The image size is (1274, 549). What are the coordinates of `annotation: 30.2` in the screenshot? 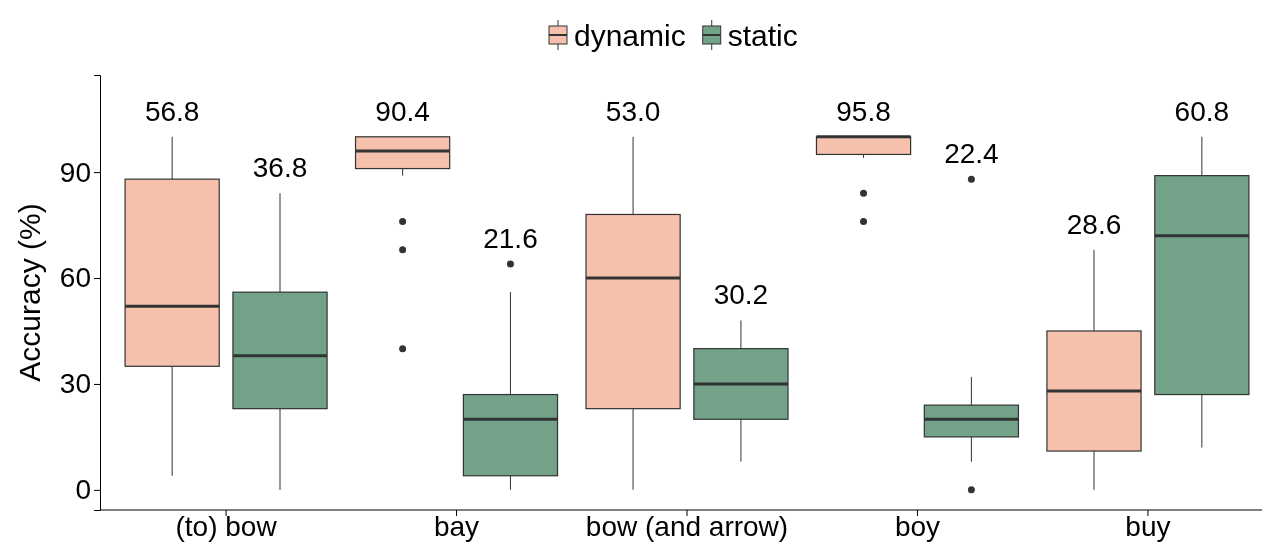 It's located at (741, 295).